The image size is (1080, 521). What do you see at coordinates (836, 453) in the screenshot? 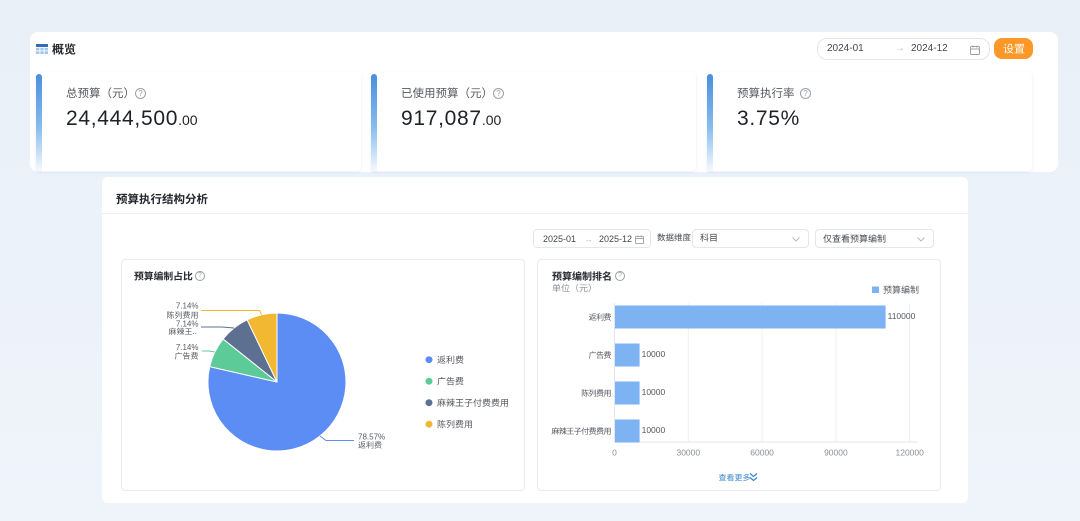
I see `svg-text: 90000` at bounding box center [836, 453].